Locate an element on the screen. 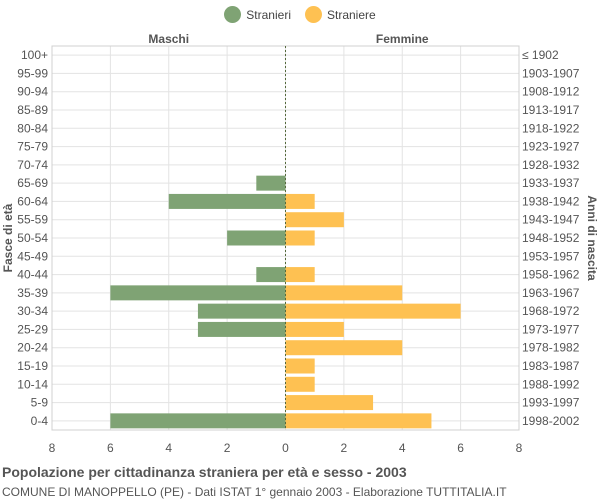  age-group-label: 50-54 is located at coordinates (32, 238).